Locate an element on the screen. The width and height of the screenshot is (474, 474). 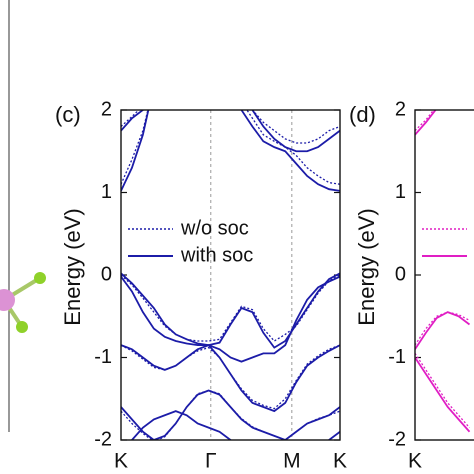
legend-label: with soc is located at coordinates (216, 255).